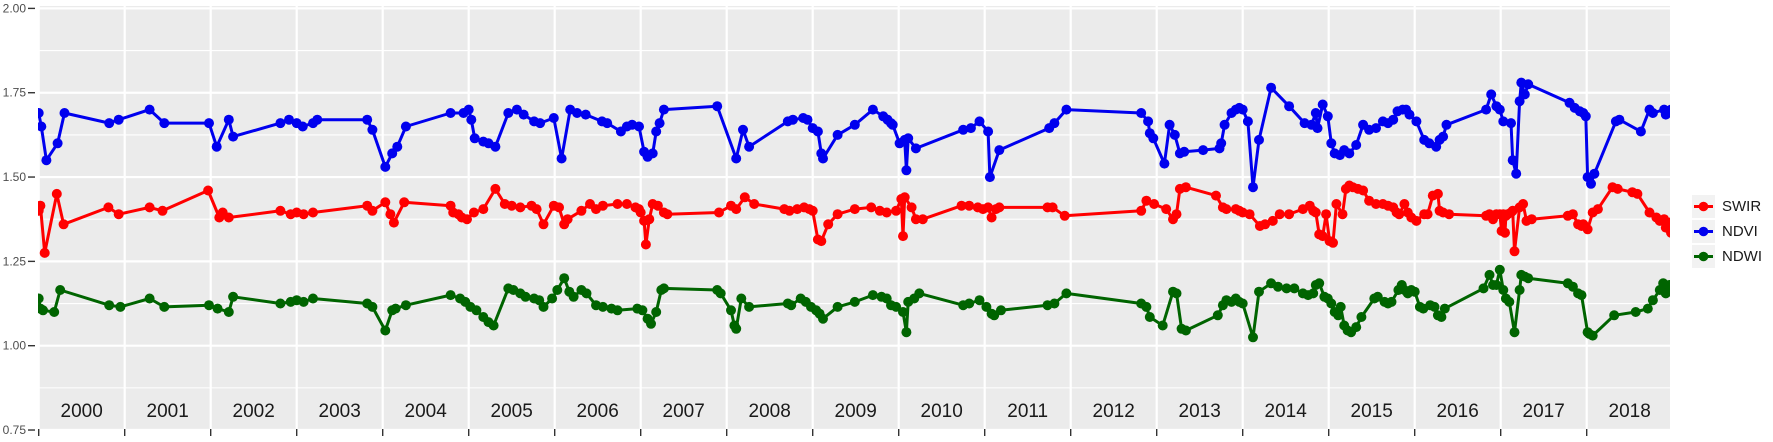 The height and width of the screenshot is (442, 1773). Describe the element at coordinates (340, 411) in the screenshot. I see `x-axis-label: 2003` at that location.